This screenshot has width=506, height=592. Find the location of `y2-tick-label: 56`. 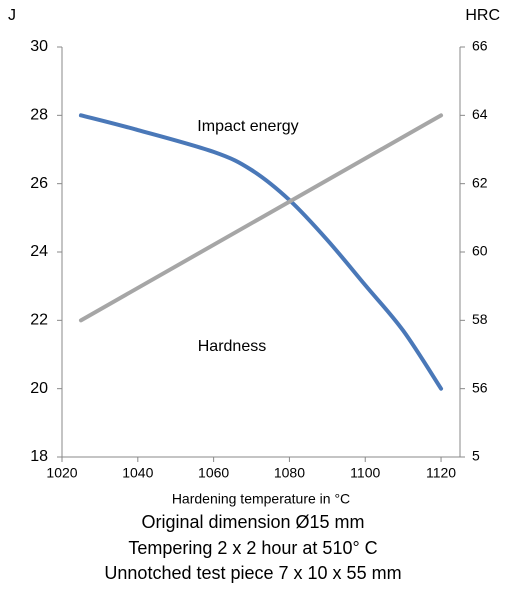

y2-tick-label: 56 is located at coordinates (480, 387).